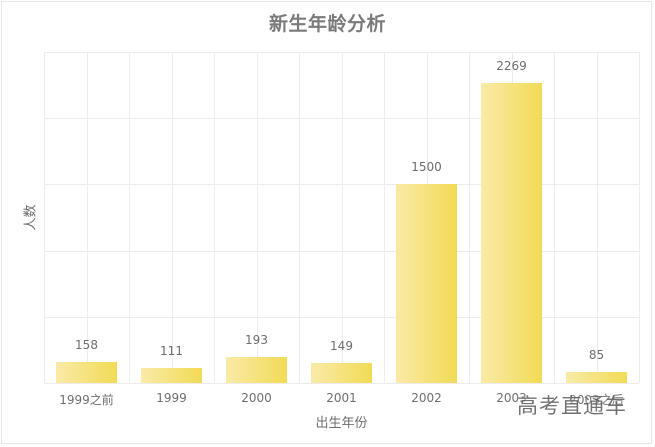 This screenshot has width=655, height=447. Describe the element at coordinates (426, 167) in the screenshot. I see `data-label: 1500` at that location.